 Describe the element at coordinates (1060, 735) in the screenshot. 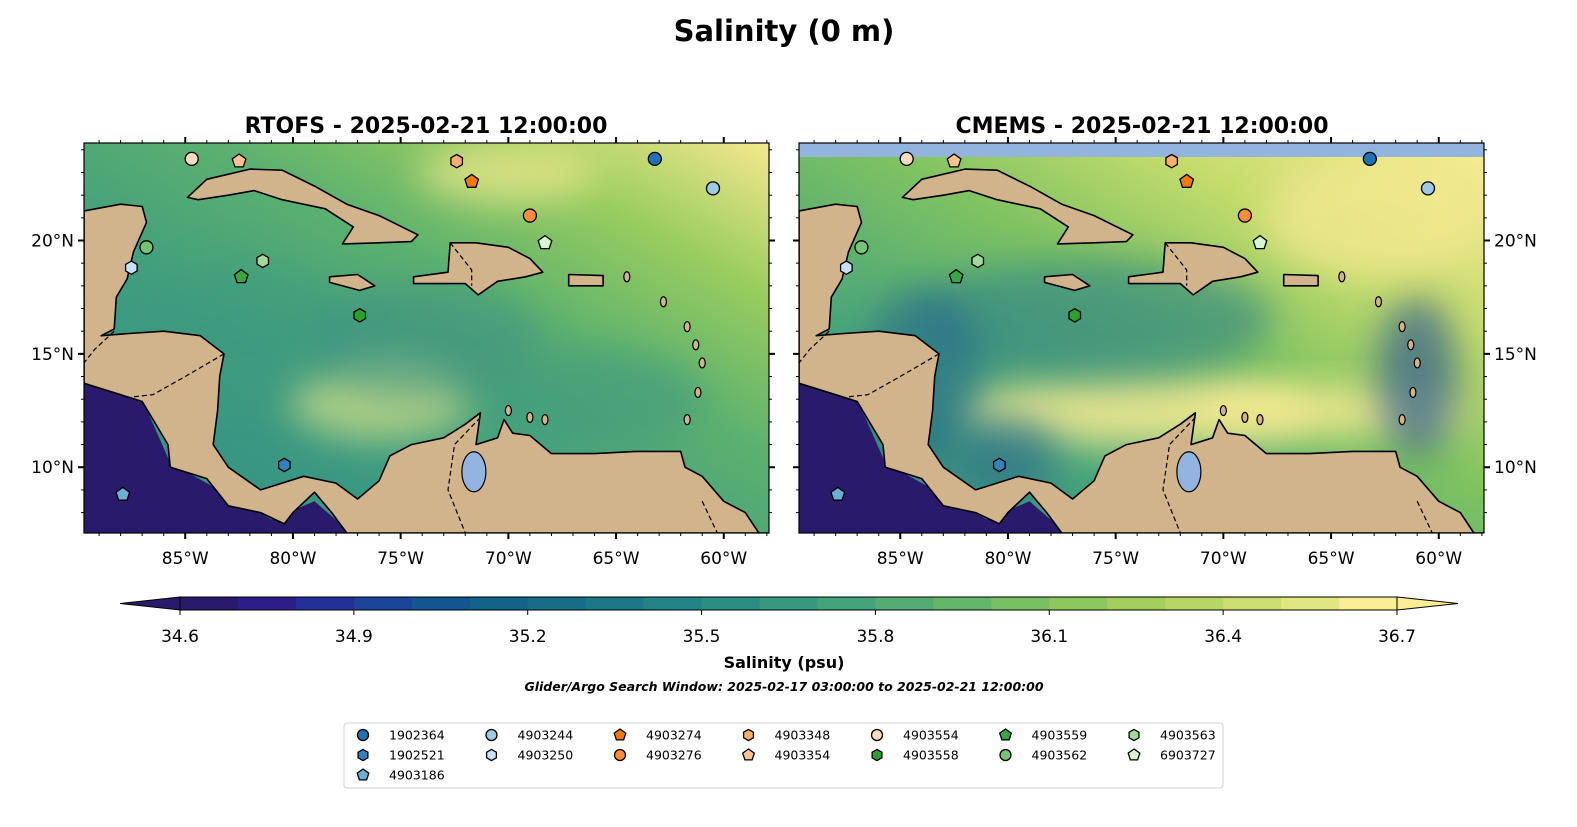

I see `legend-label: 4903559` at that location.